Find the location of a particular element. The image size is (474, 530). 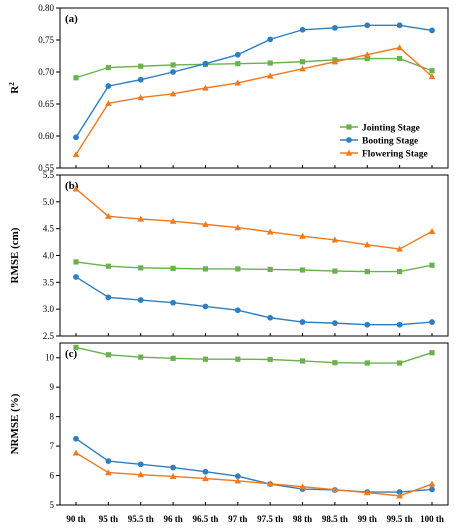

y-tick-label: 3.5 is located at coordinates (49, 282).